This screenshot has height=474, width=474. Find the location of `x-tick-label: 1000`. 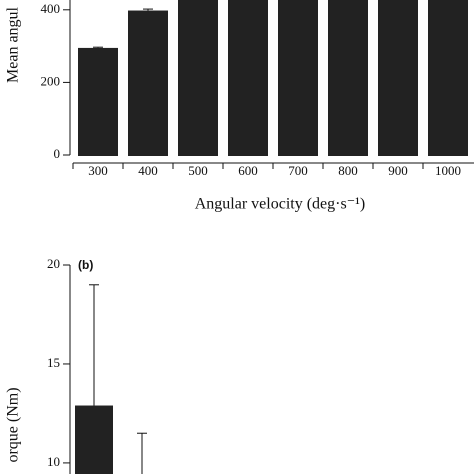

x-tick-label: 1000 is located at coordinates (448, 170).